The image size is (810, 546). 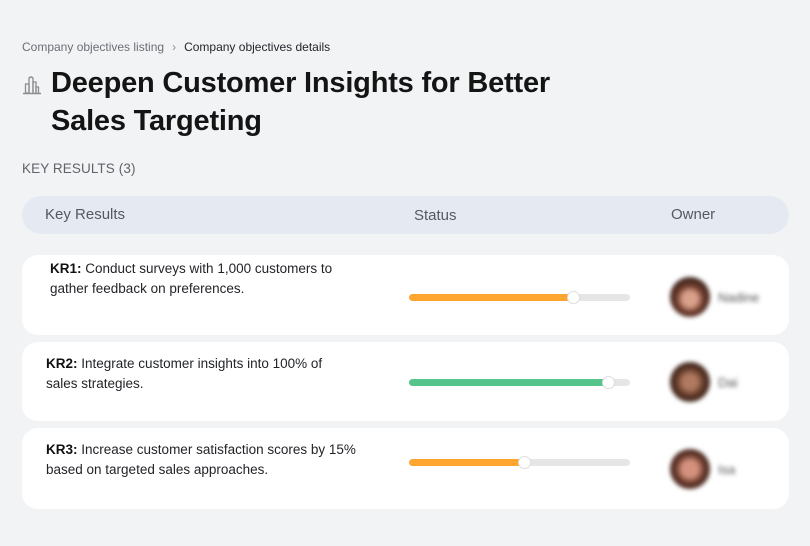 I want to click on owner: Dai, so click(x=704, y=382).